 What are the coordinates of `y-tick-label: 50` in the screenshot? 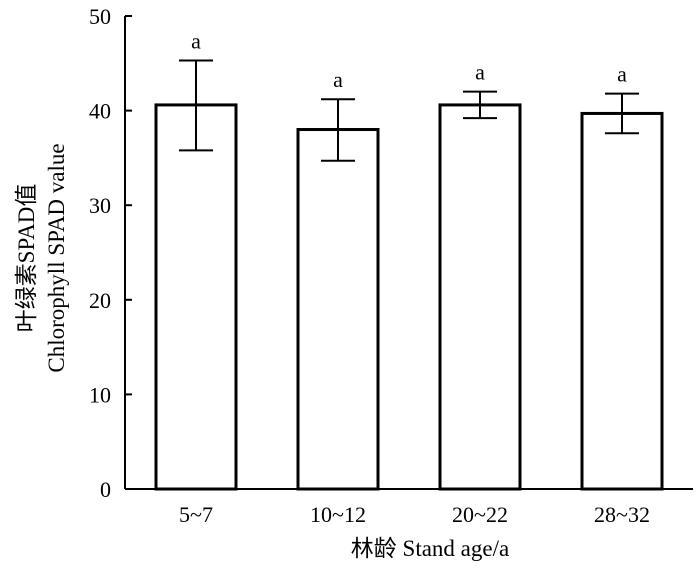 It's located at (100, 16).